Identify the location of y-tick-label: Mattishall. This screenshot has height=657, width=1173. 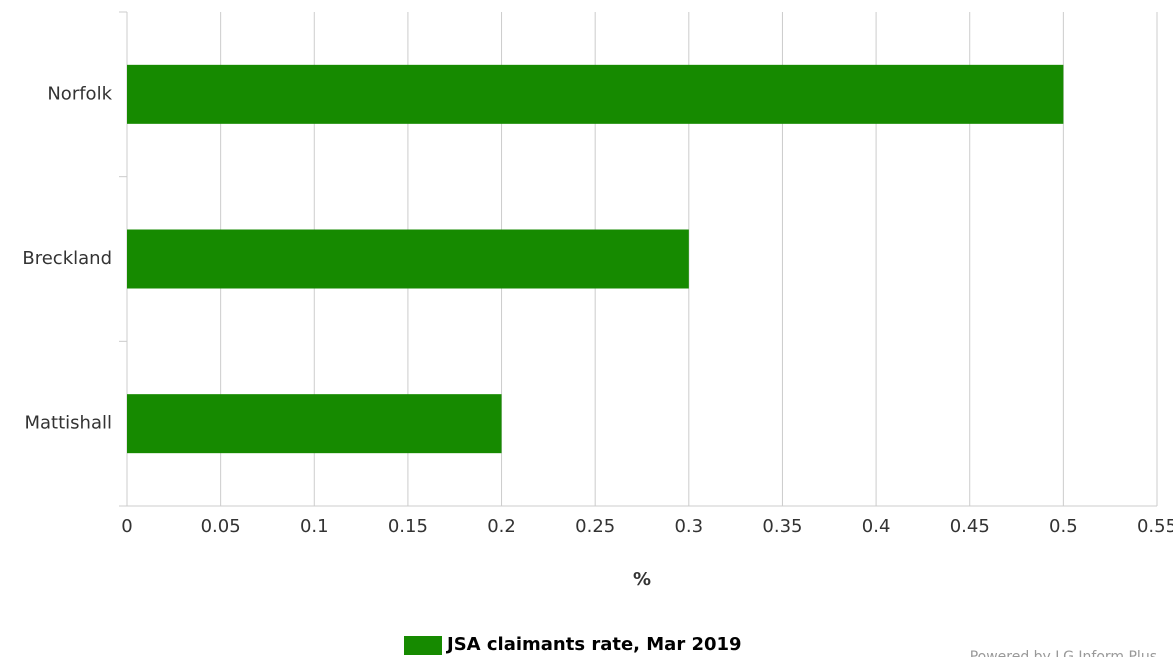
(69, 423).